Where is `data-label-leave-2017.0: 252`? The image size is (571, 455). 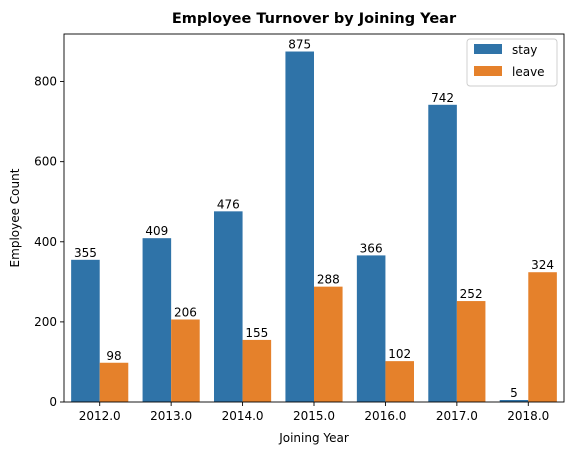
data-label-leave-2017.0: 252 is located at coordinates (471, 294).